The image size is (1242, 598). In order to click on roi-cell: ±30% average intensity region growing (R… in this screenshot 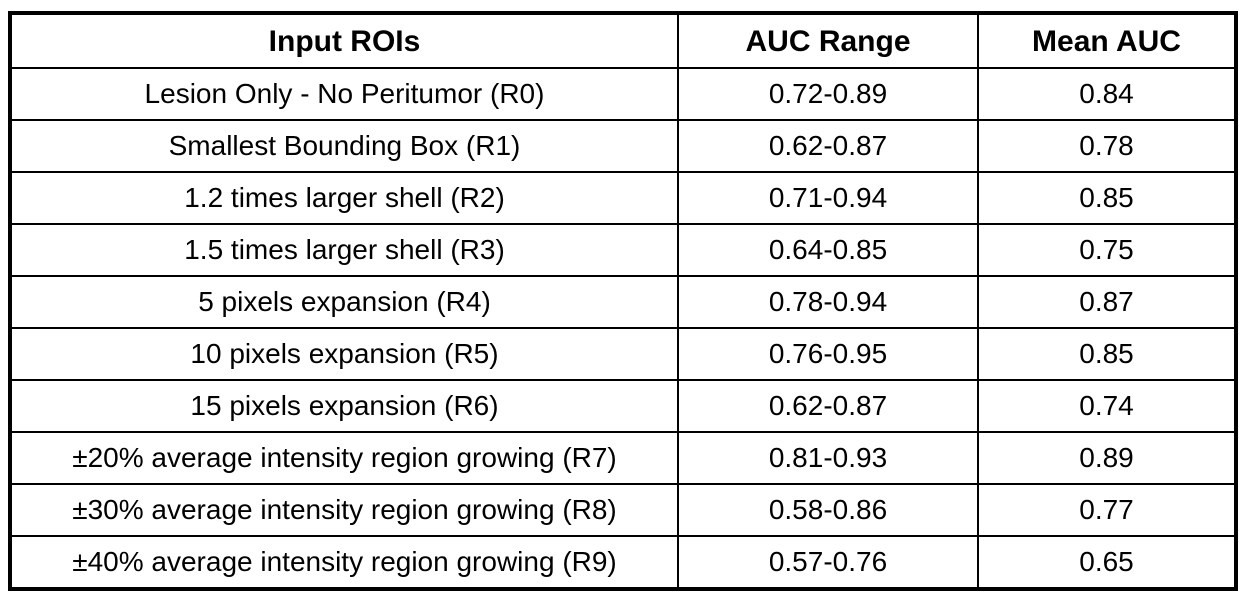, I will do `click(344, 510)`.